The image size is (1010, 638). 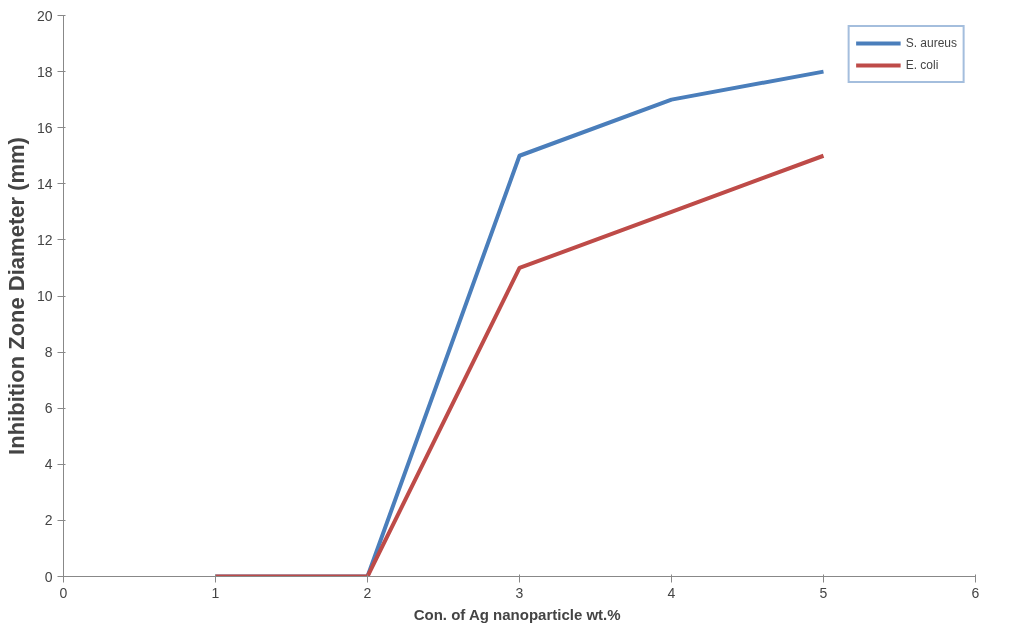 What do you see at coordinates (44, 296) in the screenshot?
I see `y-tick-label: 10` at bounding box center [44, 296].